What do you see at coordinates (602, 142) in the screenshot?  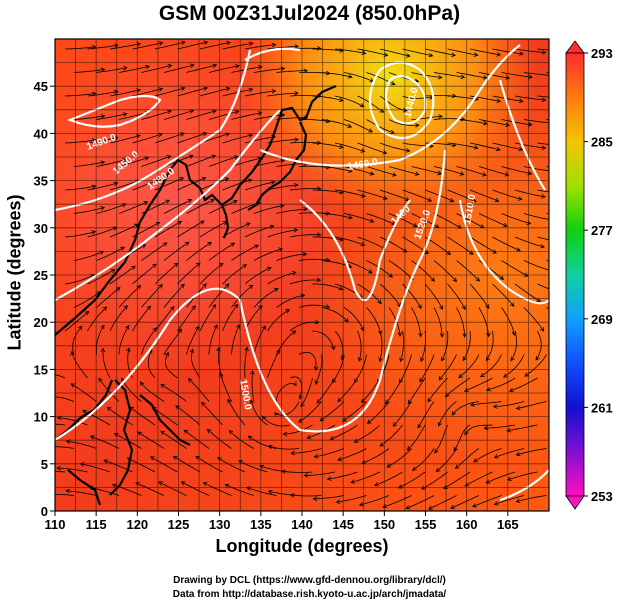 I see `colorbar-tick-label: 285` at bounding box center [602, 142].